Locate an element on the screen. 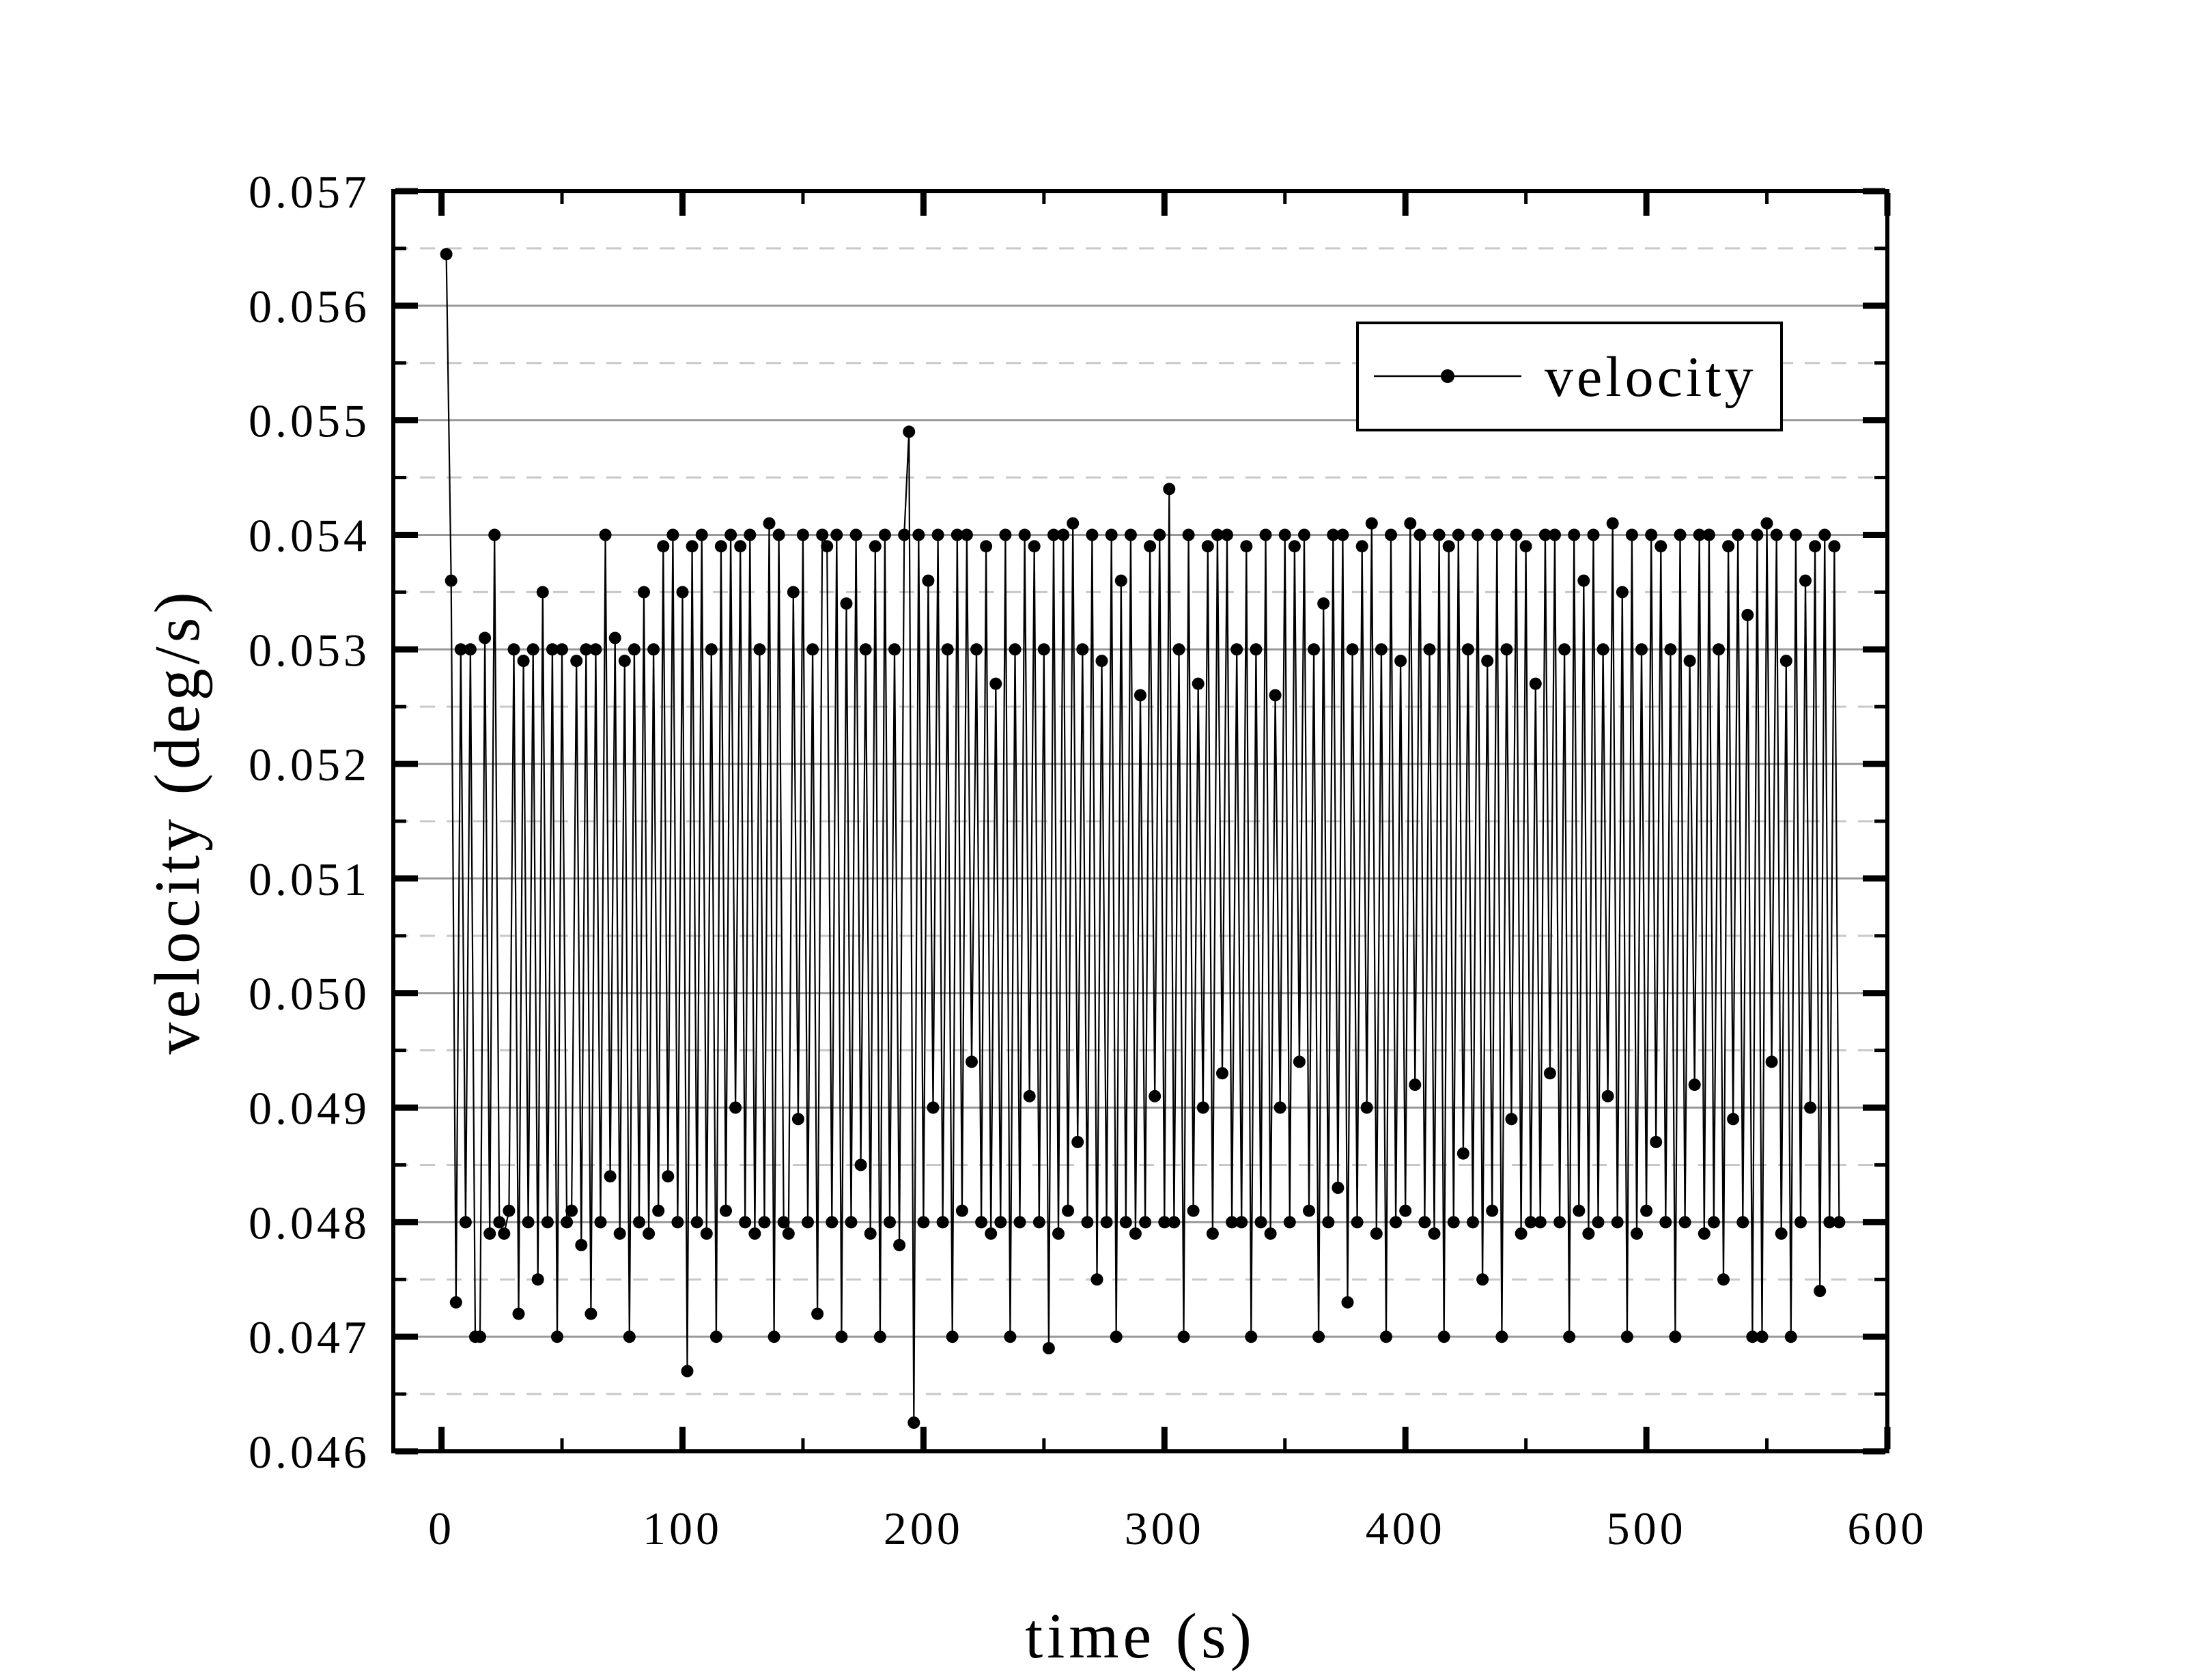 The height and width of the screenshot is (1680, 2196). x-tick-label: 300 is located at coordinates (1165, 1528).